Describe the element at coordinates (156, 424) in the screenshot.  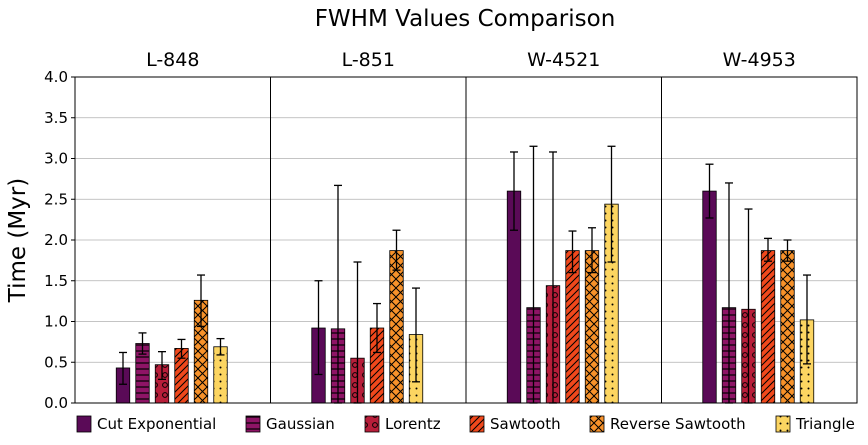
I see `legend-label: Cut Exponential` at that location.